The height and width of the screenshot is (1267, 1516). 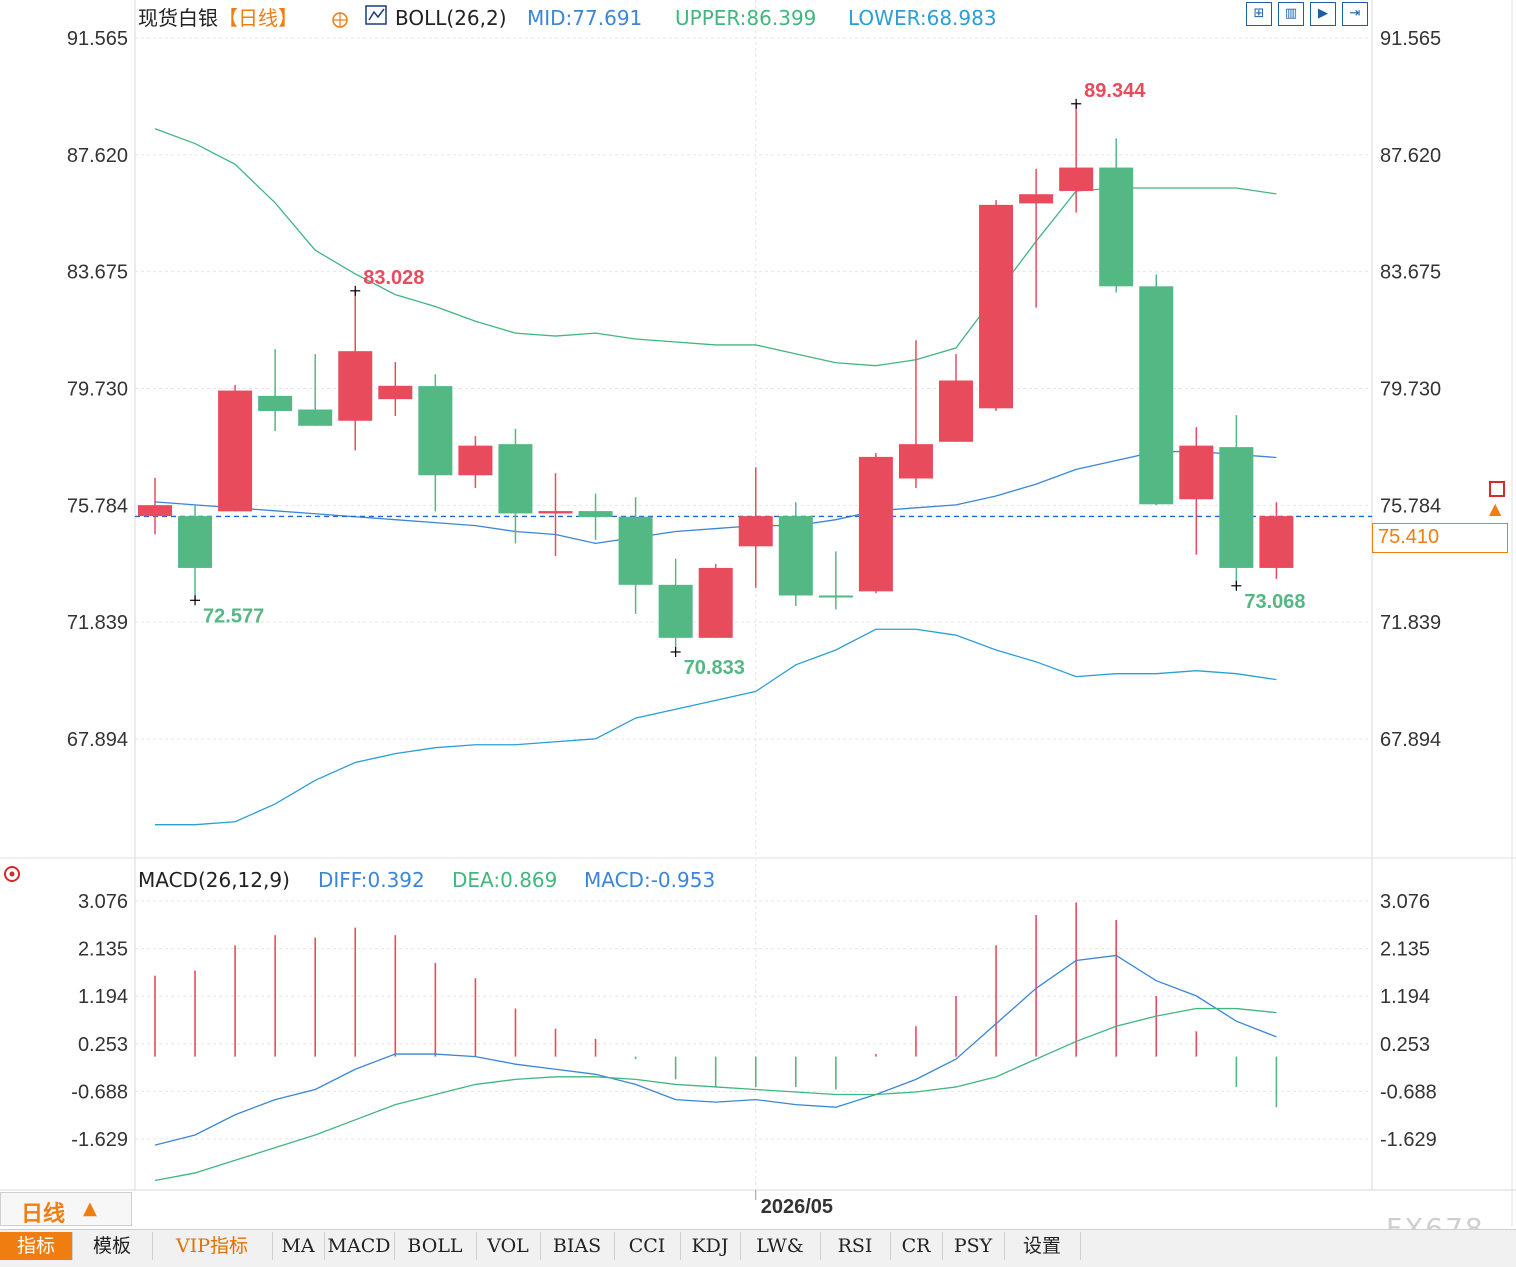 What do you see at coordinates (371, 880) in the screenshot?
I see `macd-diff-value: DIFF:0.392` at bounding box center [371, 880].